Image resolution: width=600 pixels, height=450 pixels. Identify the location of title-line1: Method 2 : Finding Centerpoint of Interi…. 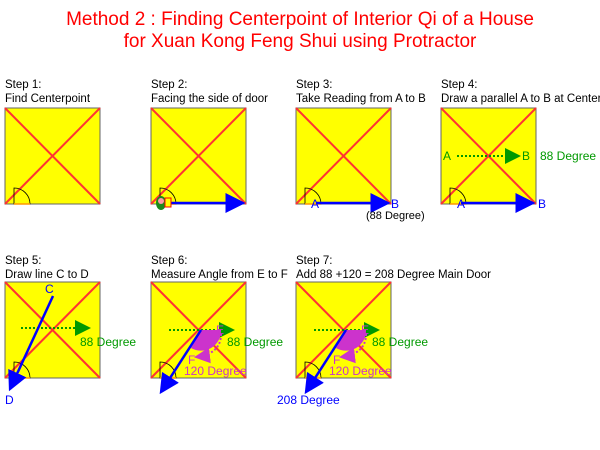
(300, 19).